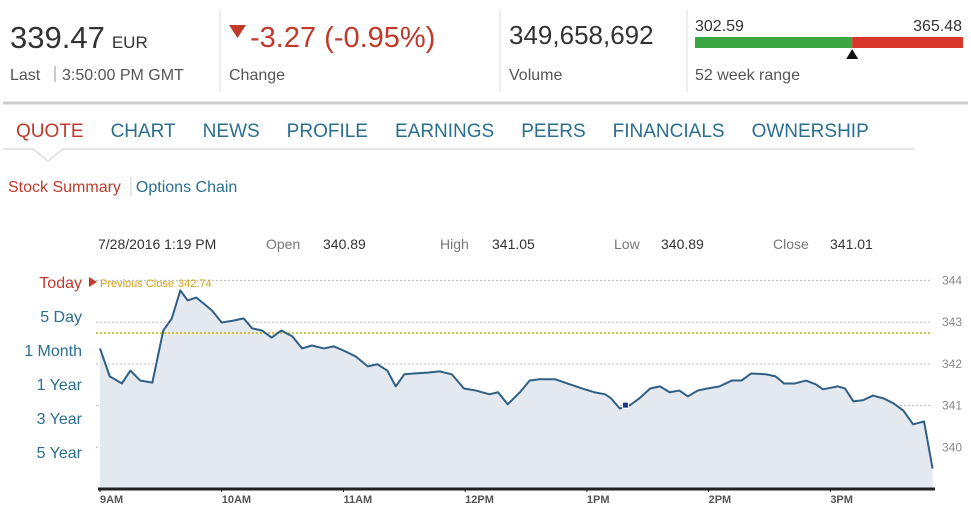 The height and width of the screenshot is (511, 971). Describe the element at coordinates (553, 131) in the screenshot. I see `tab: PEERS` at that location.